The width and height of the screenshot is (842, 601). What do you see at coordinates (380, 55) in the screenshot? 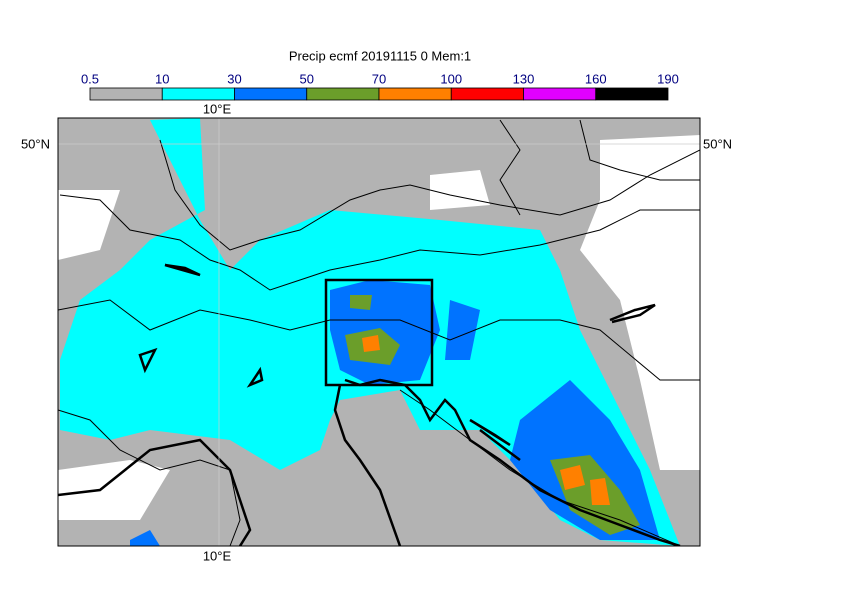
I see `title: Precip ecmf 20191115 0 Mem:1` at bounding box center [380, 55].